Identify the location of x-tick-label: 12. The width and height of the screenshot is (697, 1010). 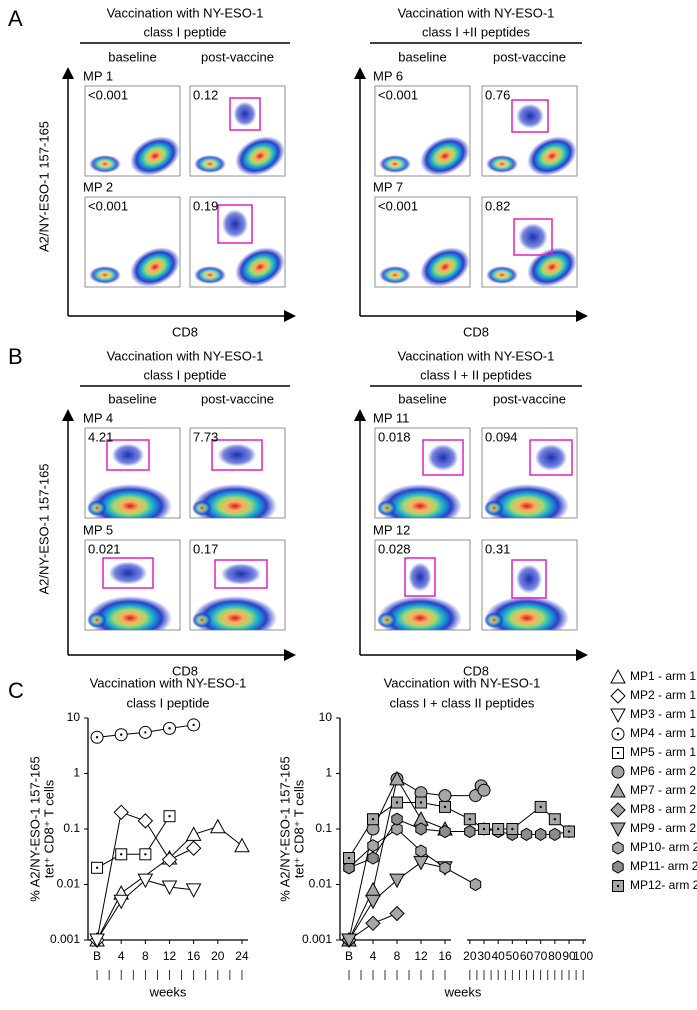
(170, 956).